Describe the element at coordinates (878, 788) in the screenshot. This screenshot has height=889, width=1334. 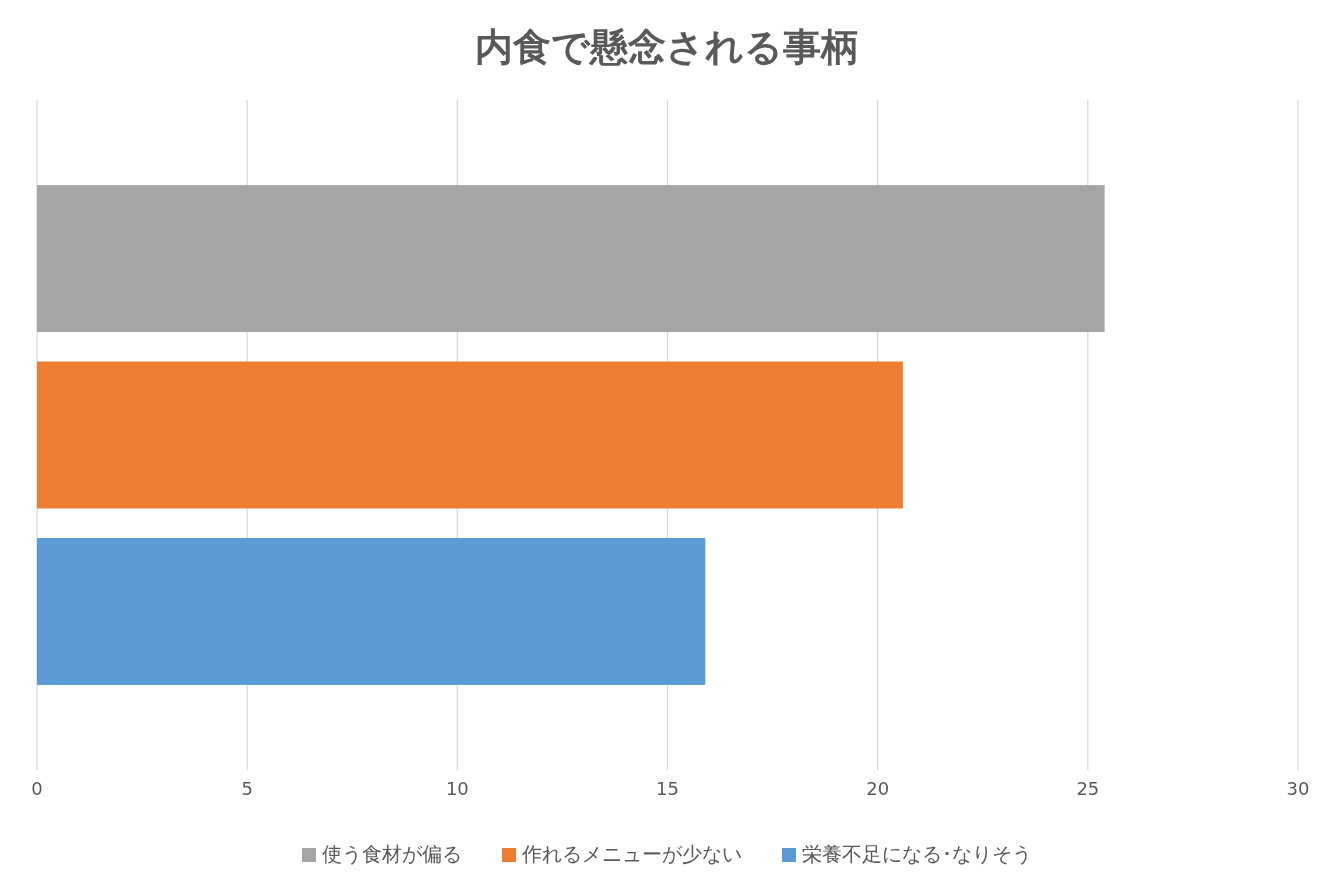
I see `x-tick-label: 20` at that location.